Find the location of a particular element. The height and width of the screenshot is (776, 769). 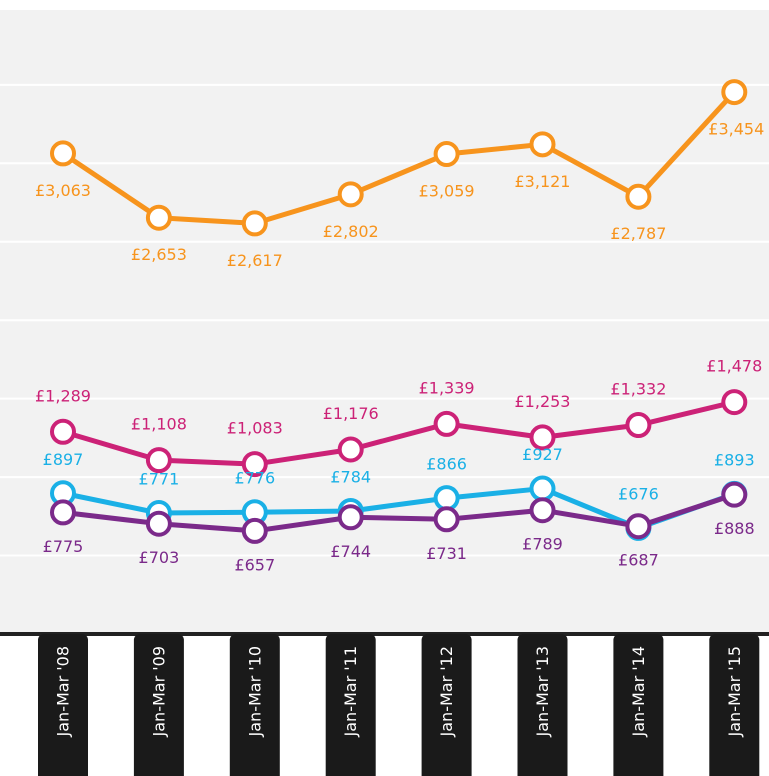

data-label: £1,478 is located at coordinates (734, 366).